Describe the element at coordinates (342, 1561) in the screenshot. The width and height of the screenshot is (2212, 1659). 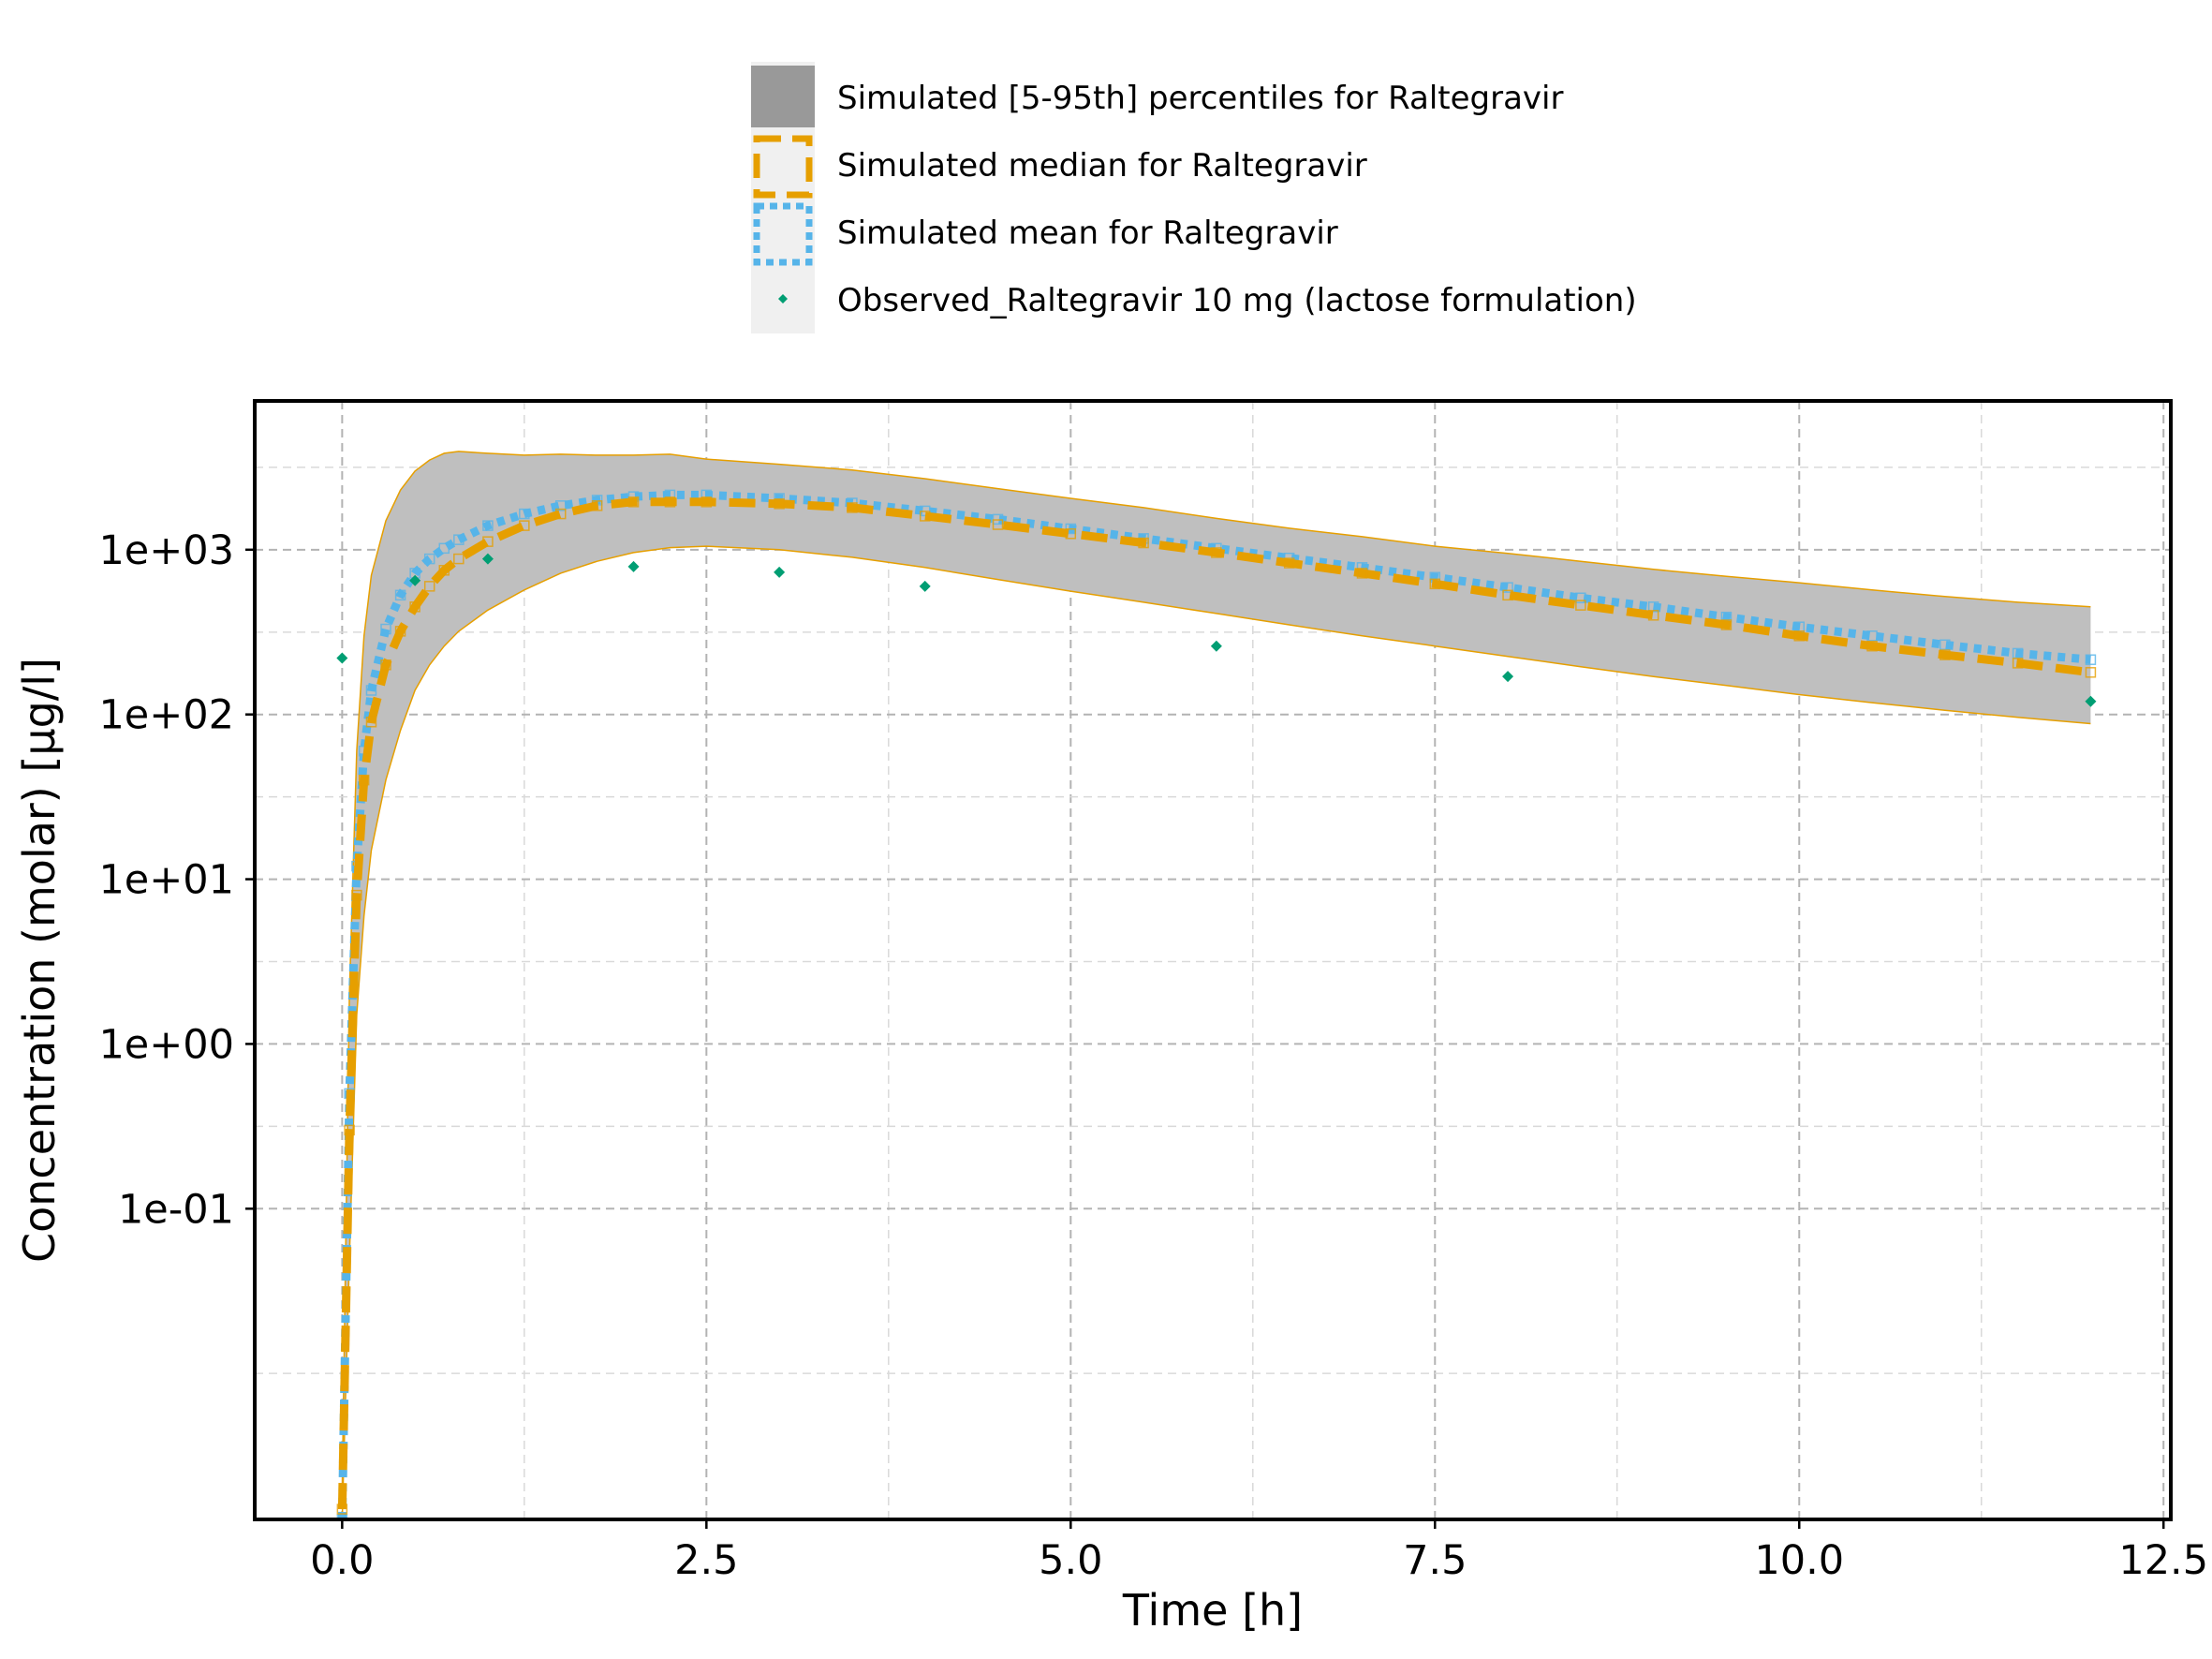
I see `x-tick-label: 0.0` at that location.